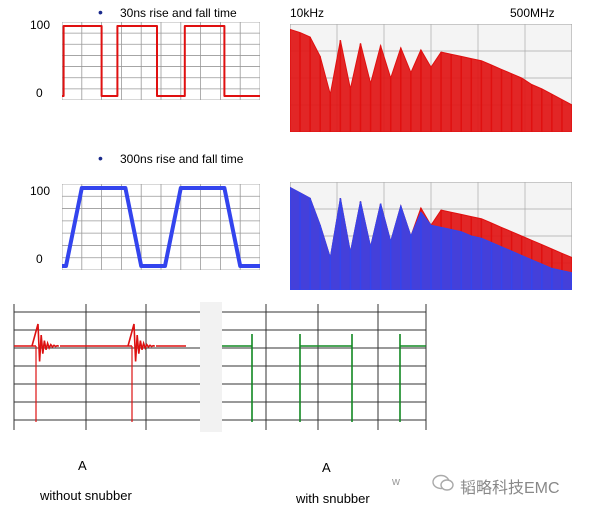 This screenshot has width=607, height=513. I want to click on freq-high-label: 500MHz, so click(532, 13).